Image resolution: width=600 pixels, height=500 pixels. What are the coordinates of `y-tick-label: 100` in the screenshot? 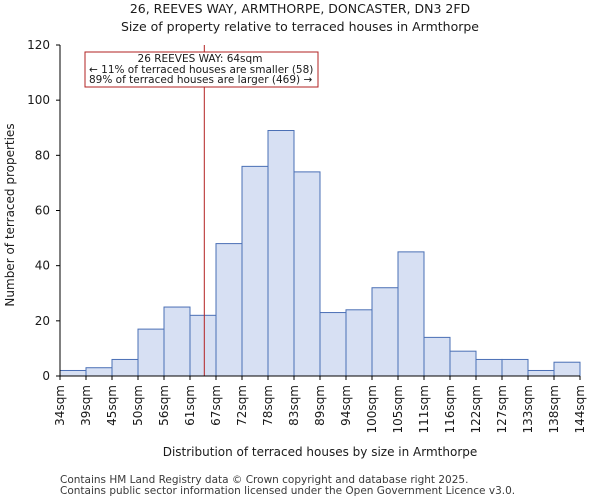 It's located at (38, 100).